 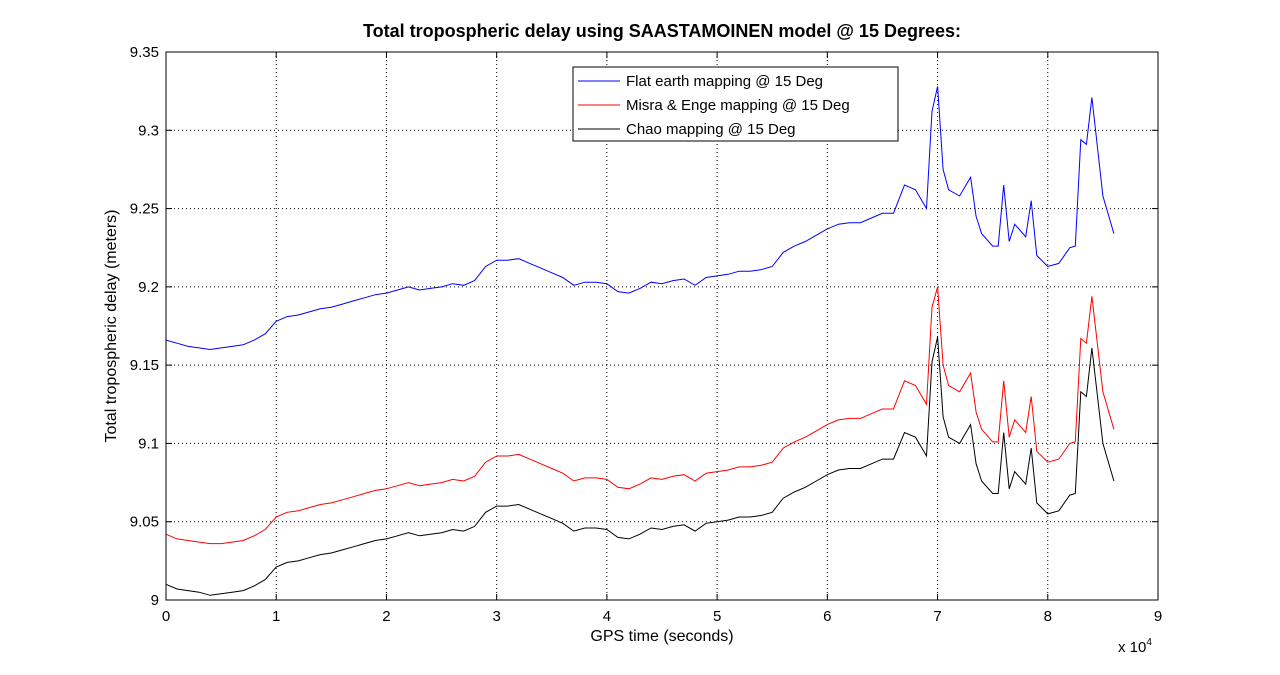 I want to click on x-tick-label: 1, so click(x=276, y=616).